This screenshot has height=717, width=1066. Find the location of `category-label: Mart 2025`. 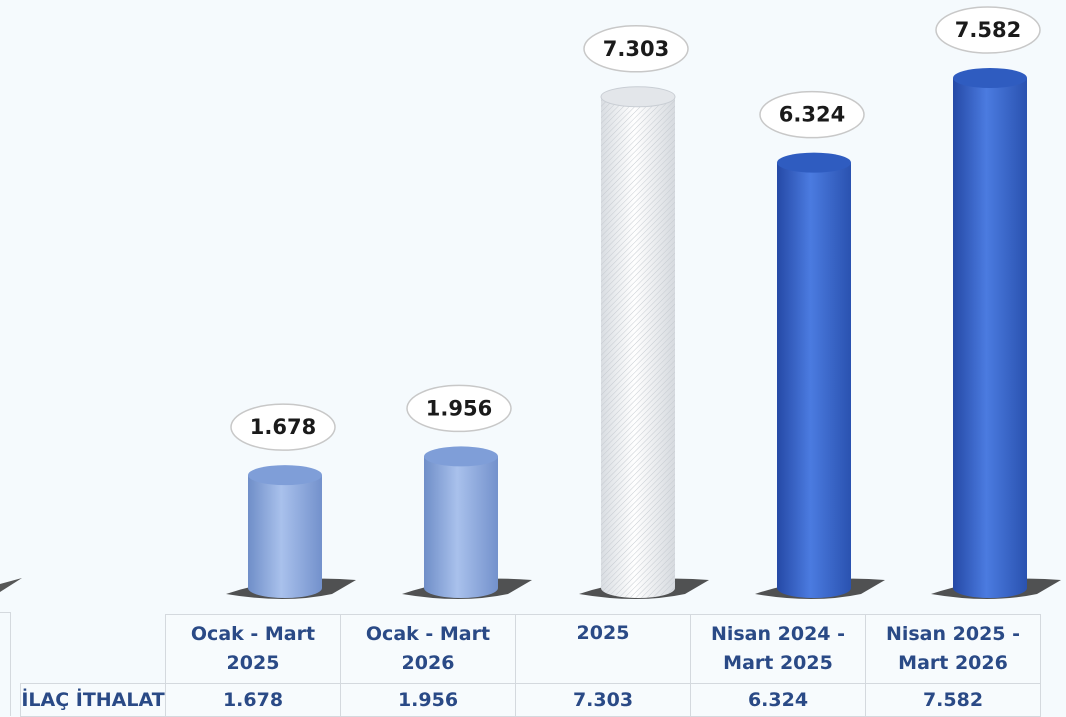

category-label: Mart 2025 is located at coordinates (778, 663).